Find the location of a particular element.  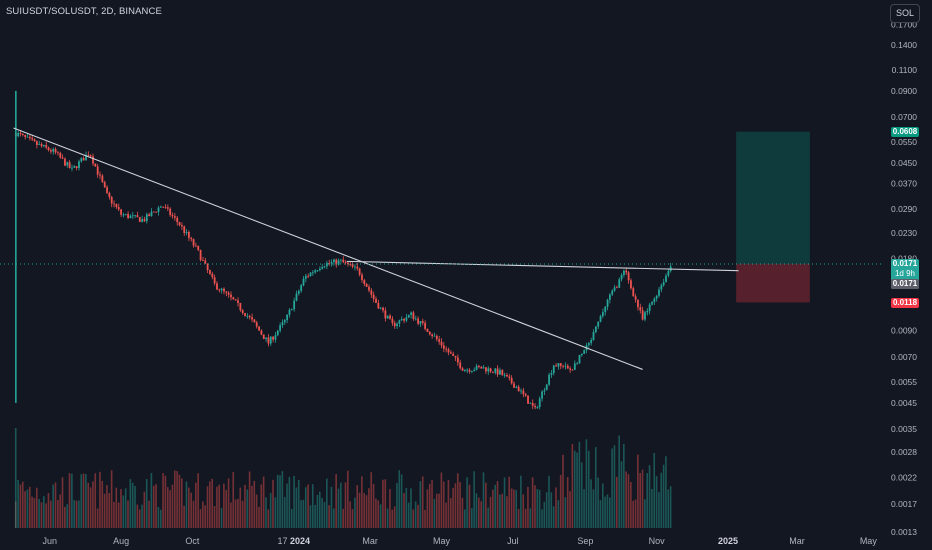

loss-zone is located at coordinates (773, 283).